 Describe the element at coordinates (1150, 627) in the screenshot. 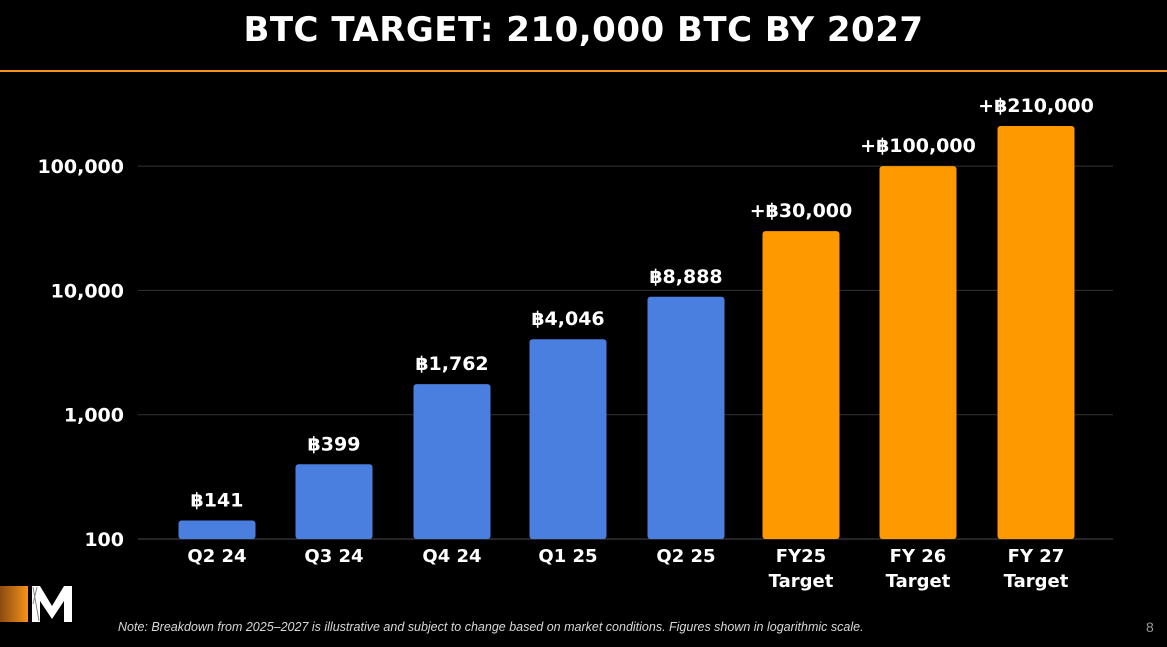

I see `page-number: 8` at that location.